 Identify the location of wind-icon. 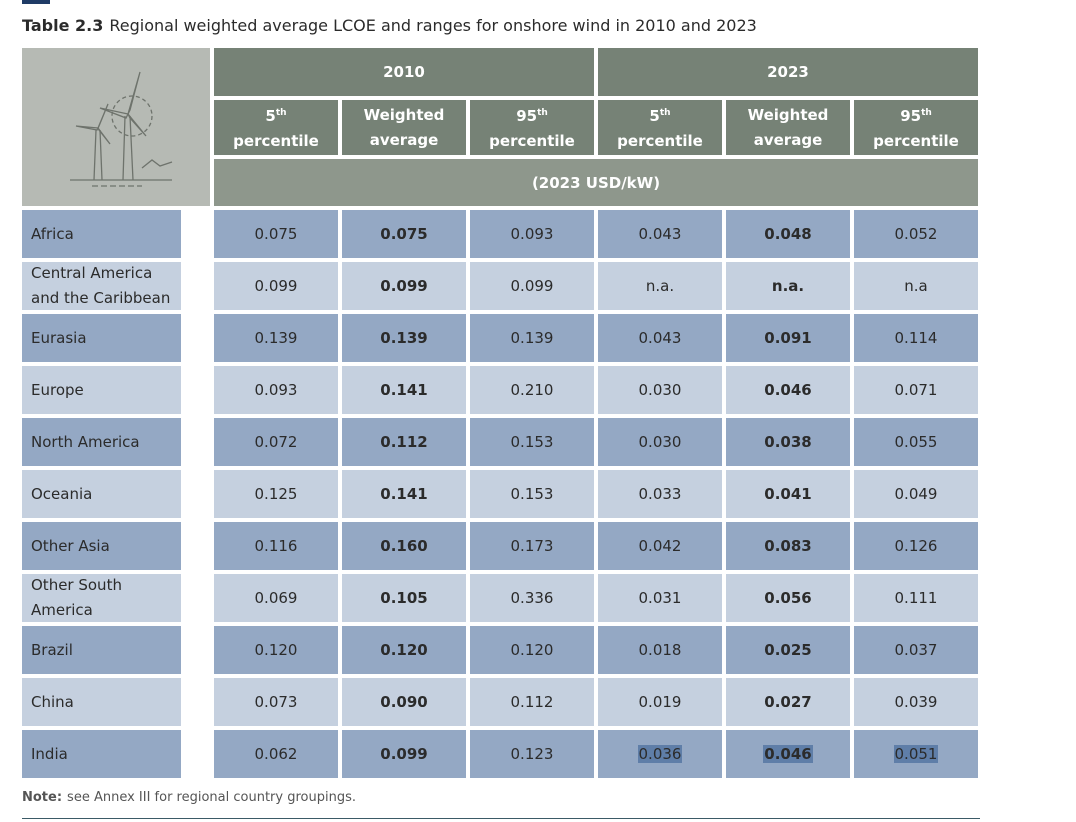
(121, 129).